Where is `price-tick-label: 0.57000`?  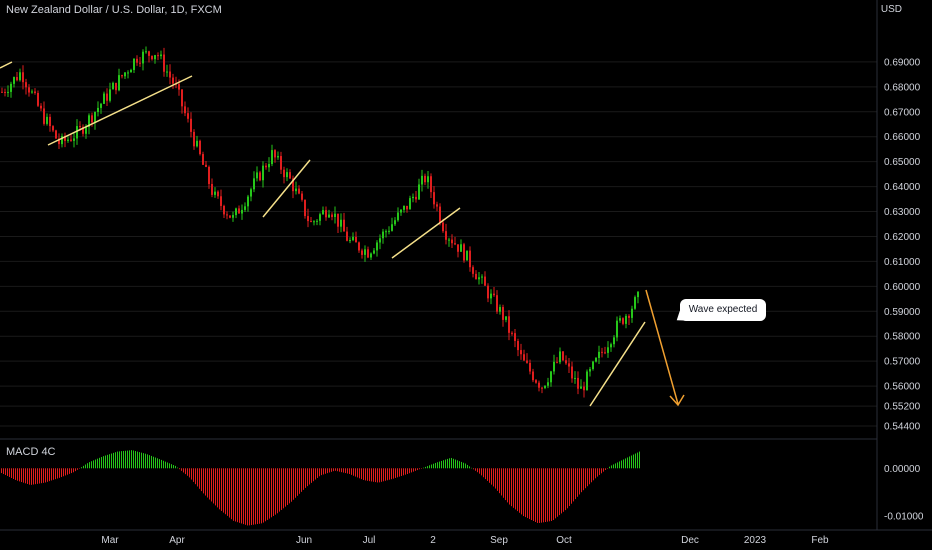
price-tick-label: 0.57000 is located at coordinates (902, 362).